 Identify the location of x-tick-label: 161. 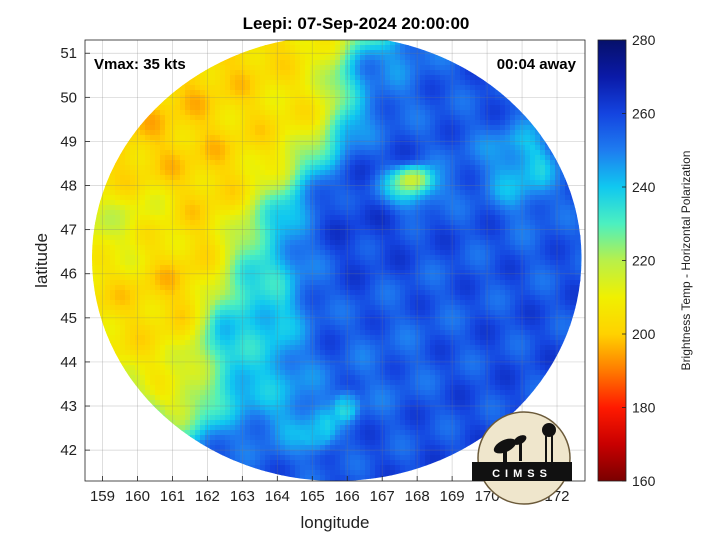
(172, 496).